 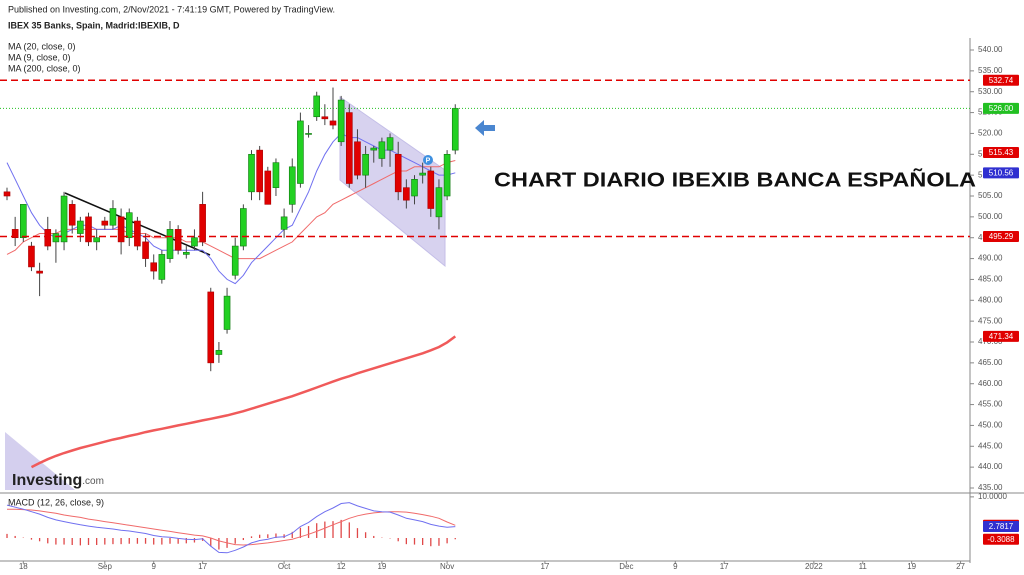 What do you see at coordinates (1001, 539) in the screenshot?
I see `price-tag-label: -0.3088` at bounding box center [1001, 539].